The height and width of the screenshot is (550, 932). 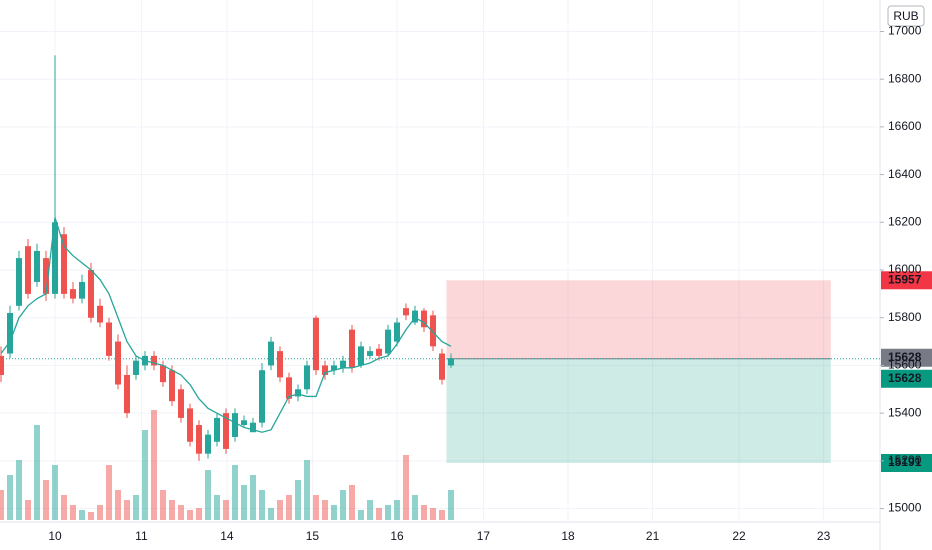 What do you see at coordinates (905, 269) in the screenshot?
I see `y-tick-label: 16000` at bounding box center [905, 269].